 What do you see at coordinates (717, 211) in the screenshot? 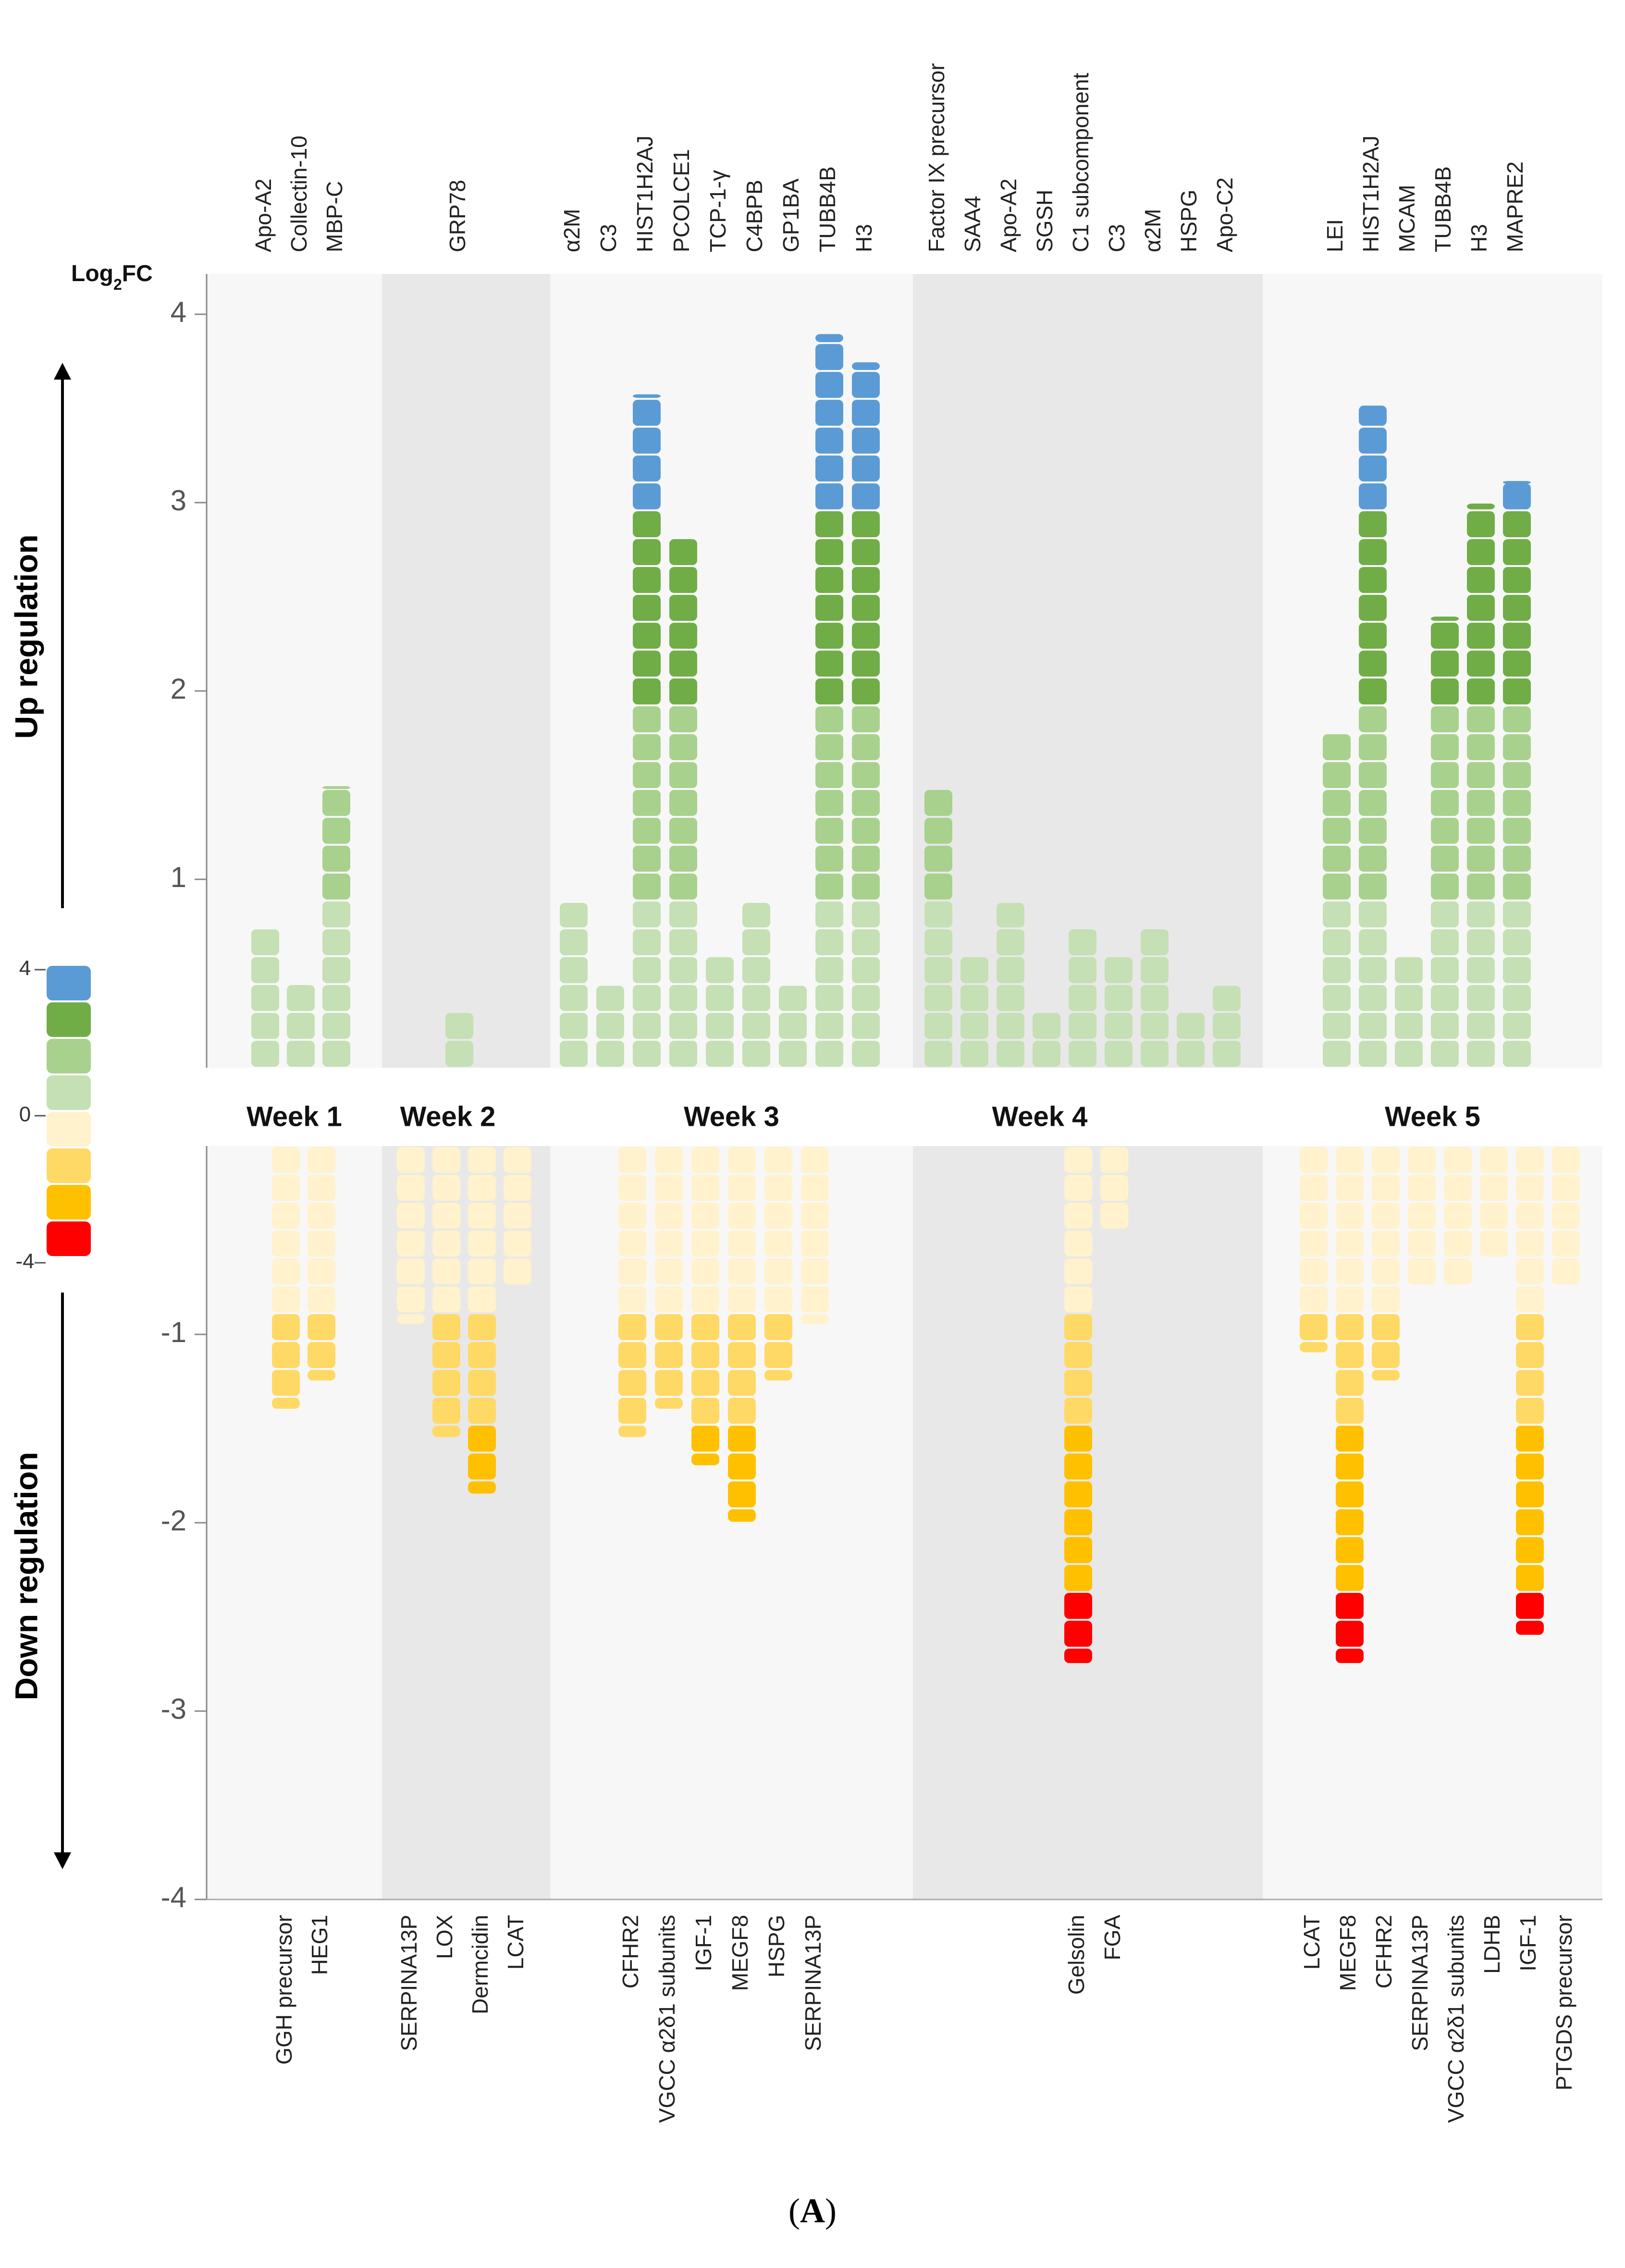
I see `up-protein-label: TCP-1-γ` at bounding box center [717, 211].